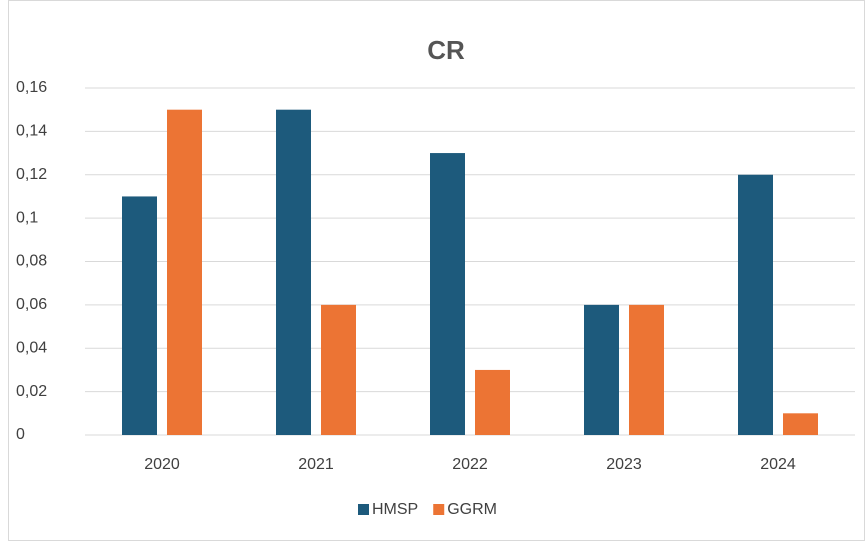 Image resolution: width=866 pixels, height=542 pixels. What do you see at coordinates (31, 347) in the screenshot?
I see `y-tick-label: 0,04` at bounding box center [31, 347].